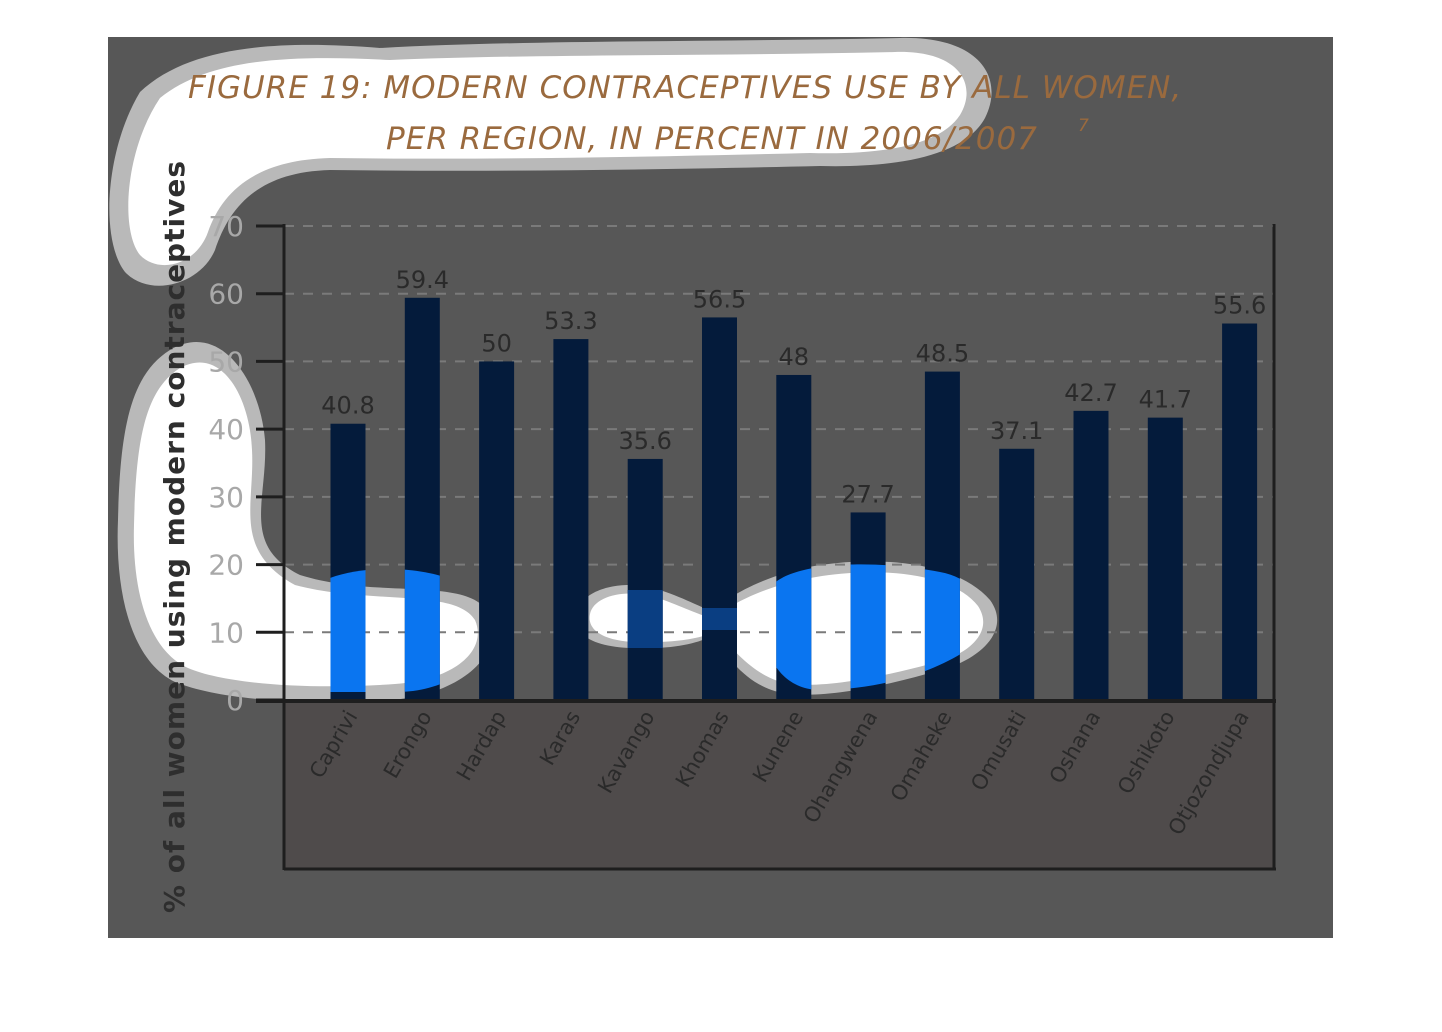 This screenshot has height=1032, width=1442. What do you see at coordinates (712, 139) in the screenshot?
I see `chart-title-line2: PER REGION, IN PERCENT IN 2006/2007` at bounding box center [712, 139].